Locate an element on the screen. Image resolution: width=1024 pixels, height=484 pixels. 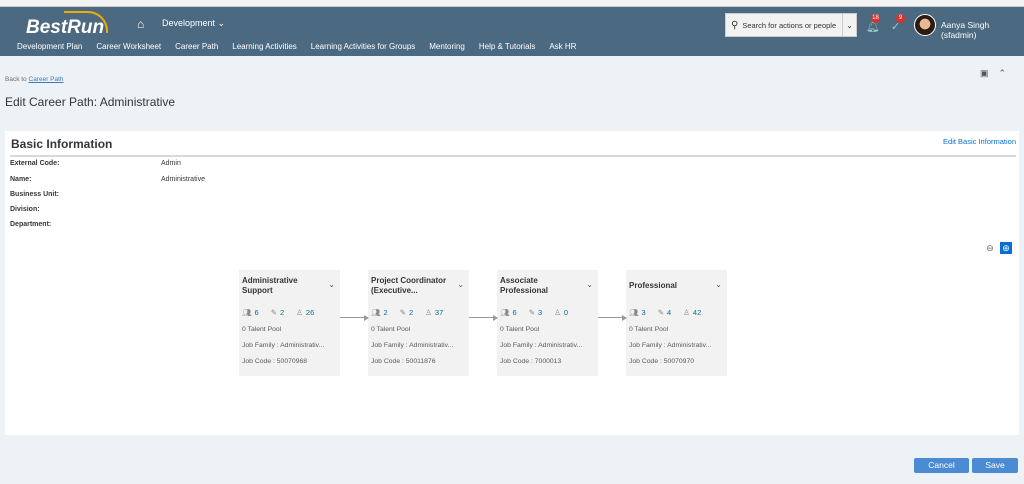
todo-badge: 9 is located at coordinates (900, 18).